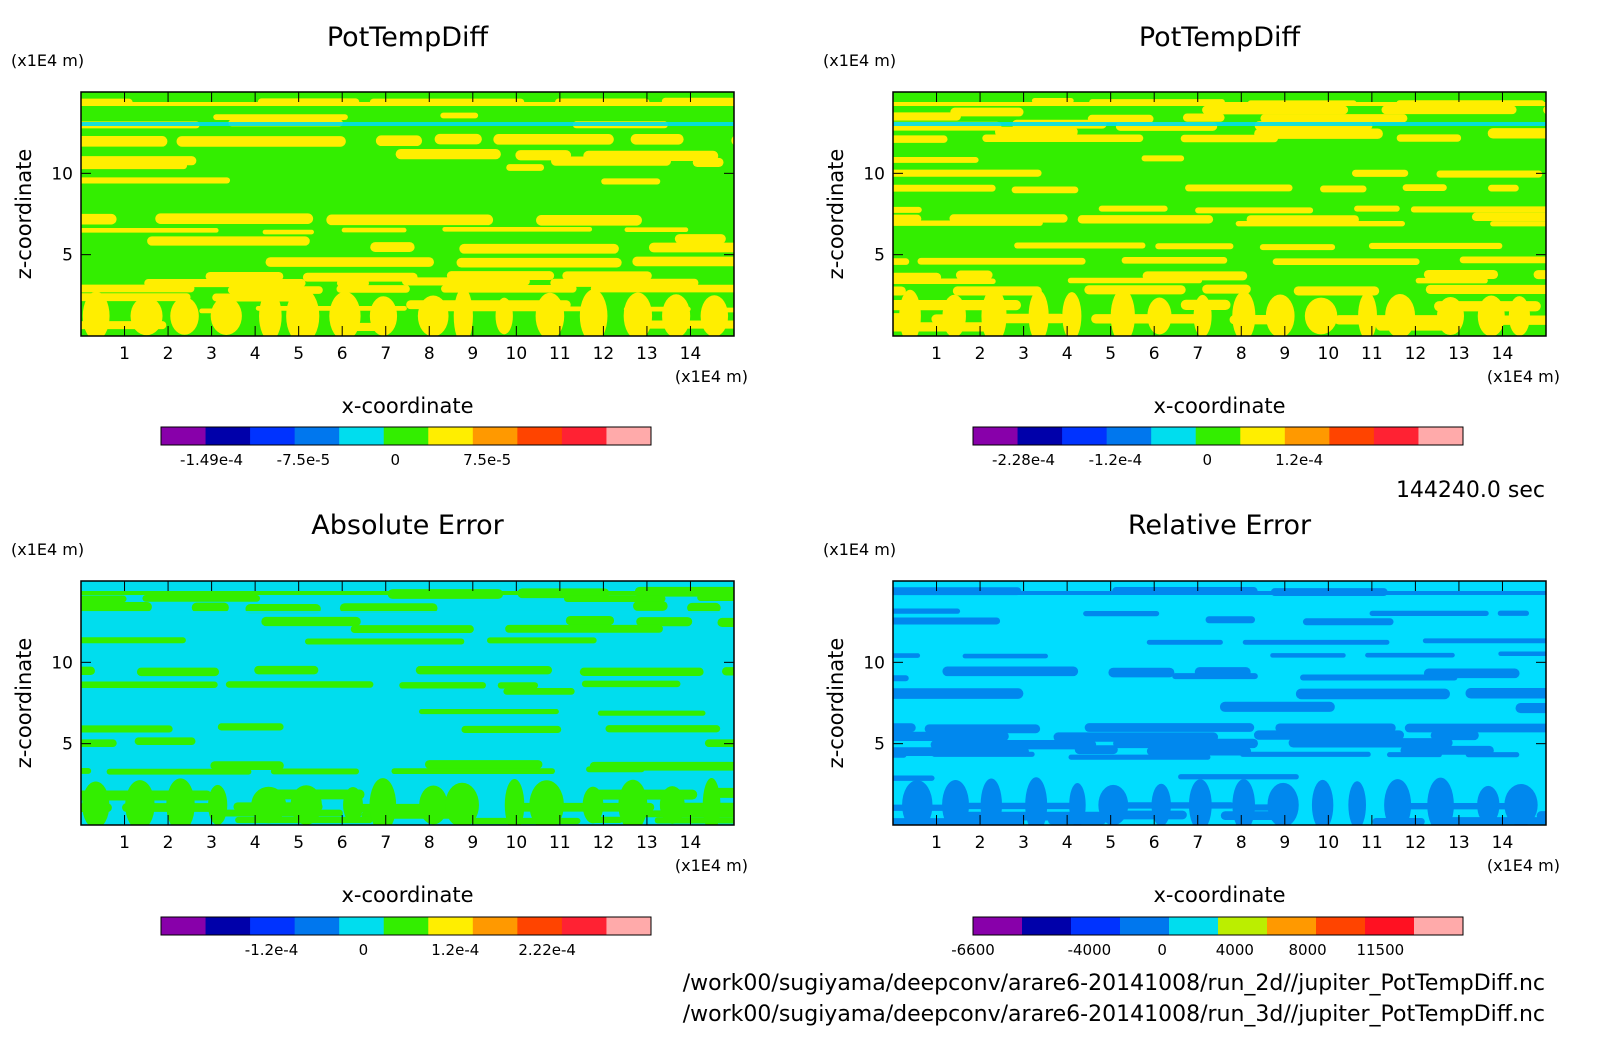  I want to click on chart-title: Absolute Error, so click(407, 525).